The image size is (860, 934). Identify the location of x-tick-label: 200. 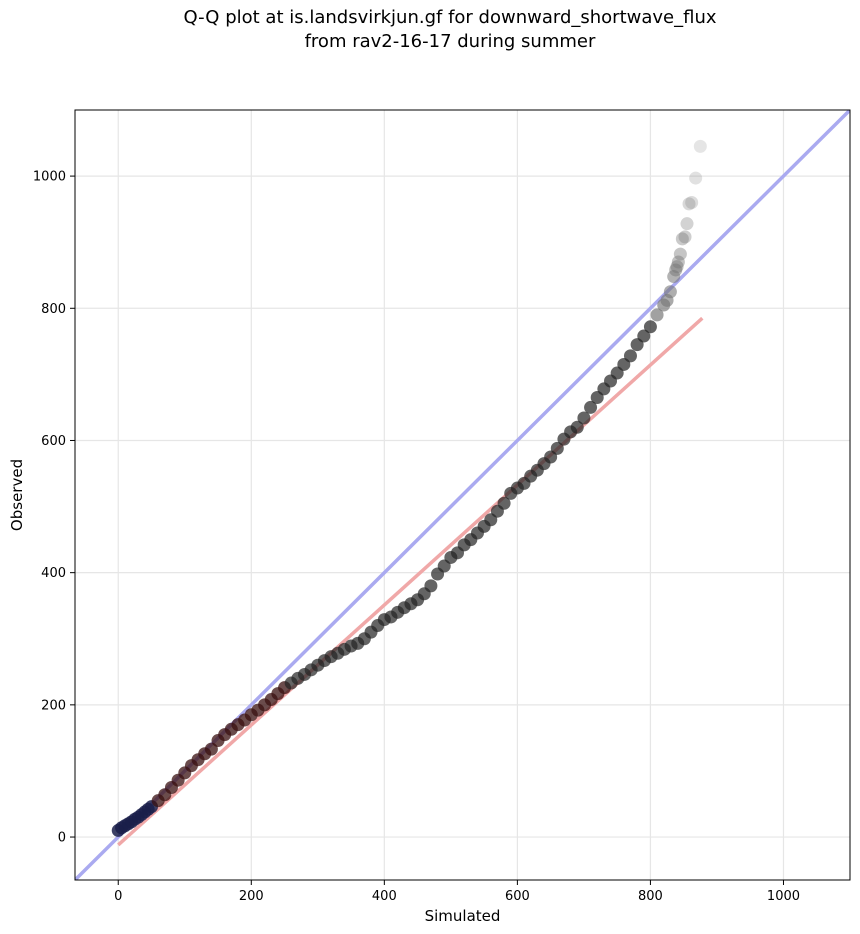
(251, 896).